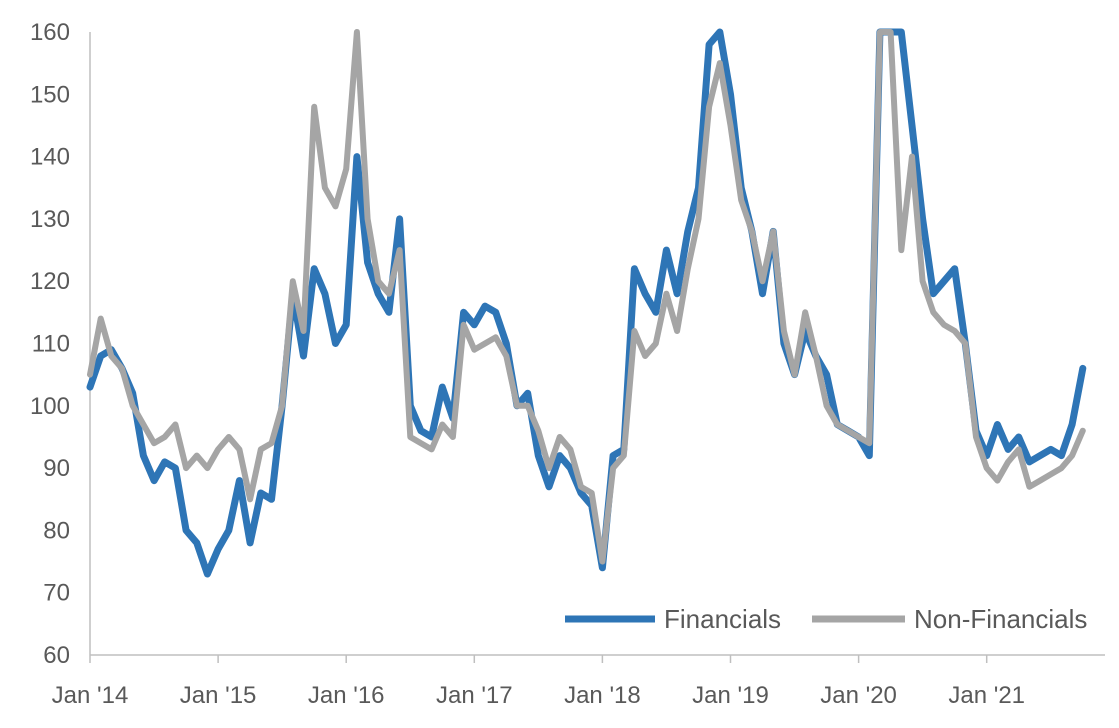 The width and height of the screenshot is (1119, 728). What do you see at coordinates (56, 468) in the screenshot?
I see `y-tick-label: 90` at bounding box center [56, 468].